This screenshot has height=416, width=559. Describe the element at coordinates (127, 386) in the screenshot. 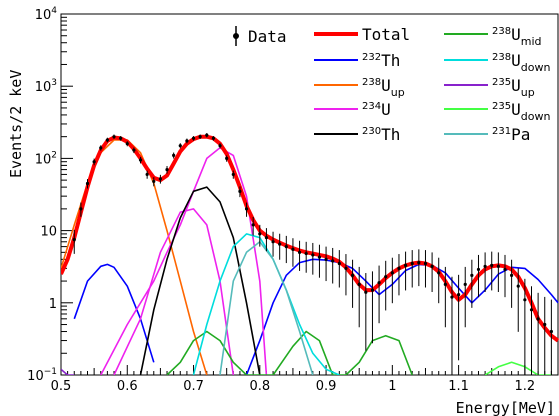

I see `x-tick-label: 0.6` at that location.